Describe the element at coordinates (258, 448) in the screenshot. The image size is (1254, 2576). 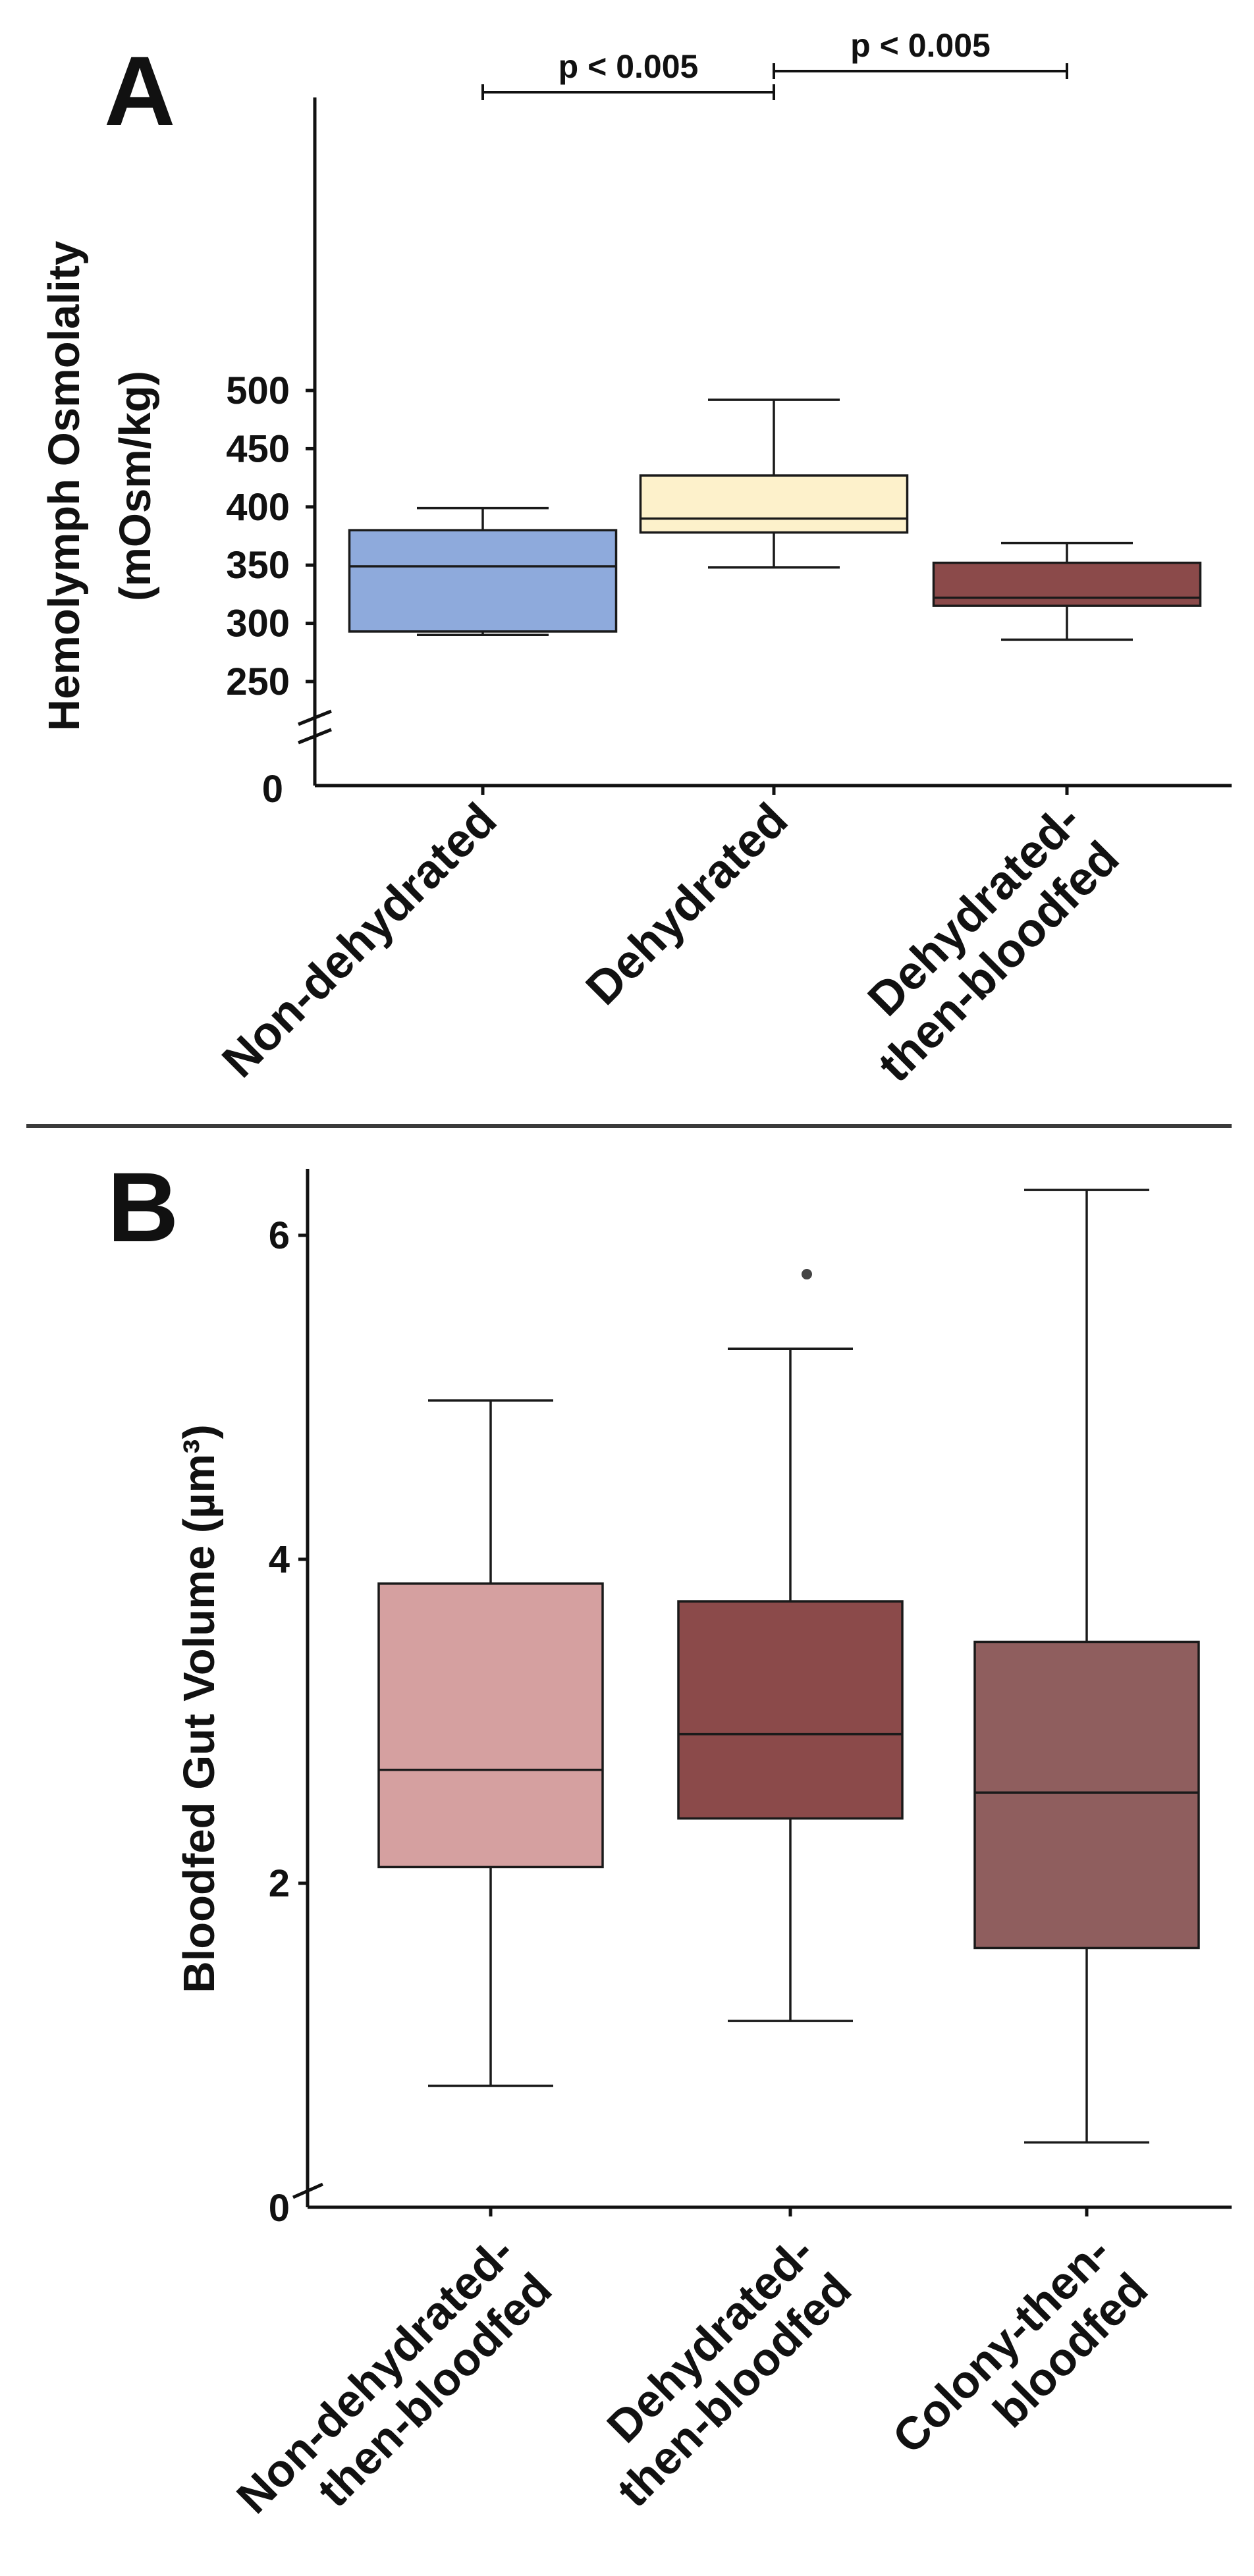
I see `panel-a-y-tick-label: 450` at that location.